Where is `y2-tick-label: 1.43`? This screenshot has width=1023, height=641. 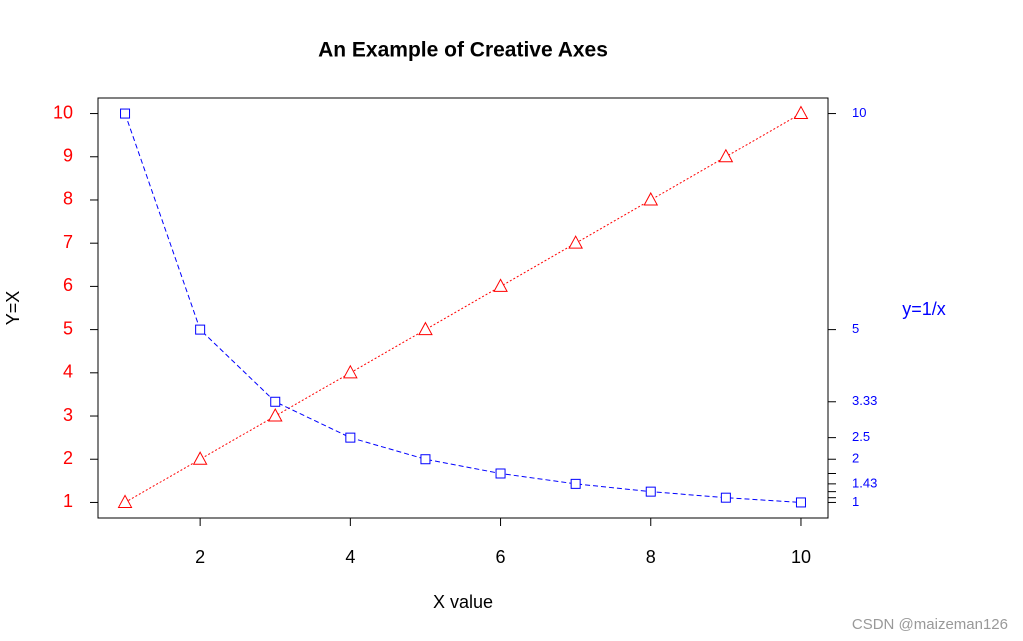 y2-tick-label: 1.43 is located at coordinates (864, 482).